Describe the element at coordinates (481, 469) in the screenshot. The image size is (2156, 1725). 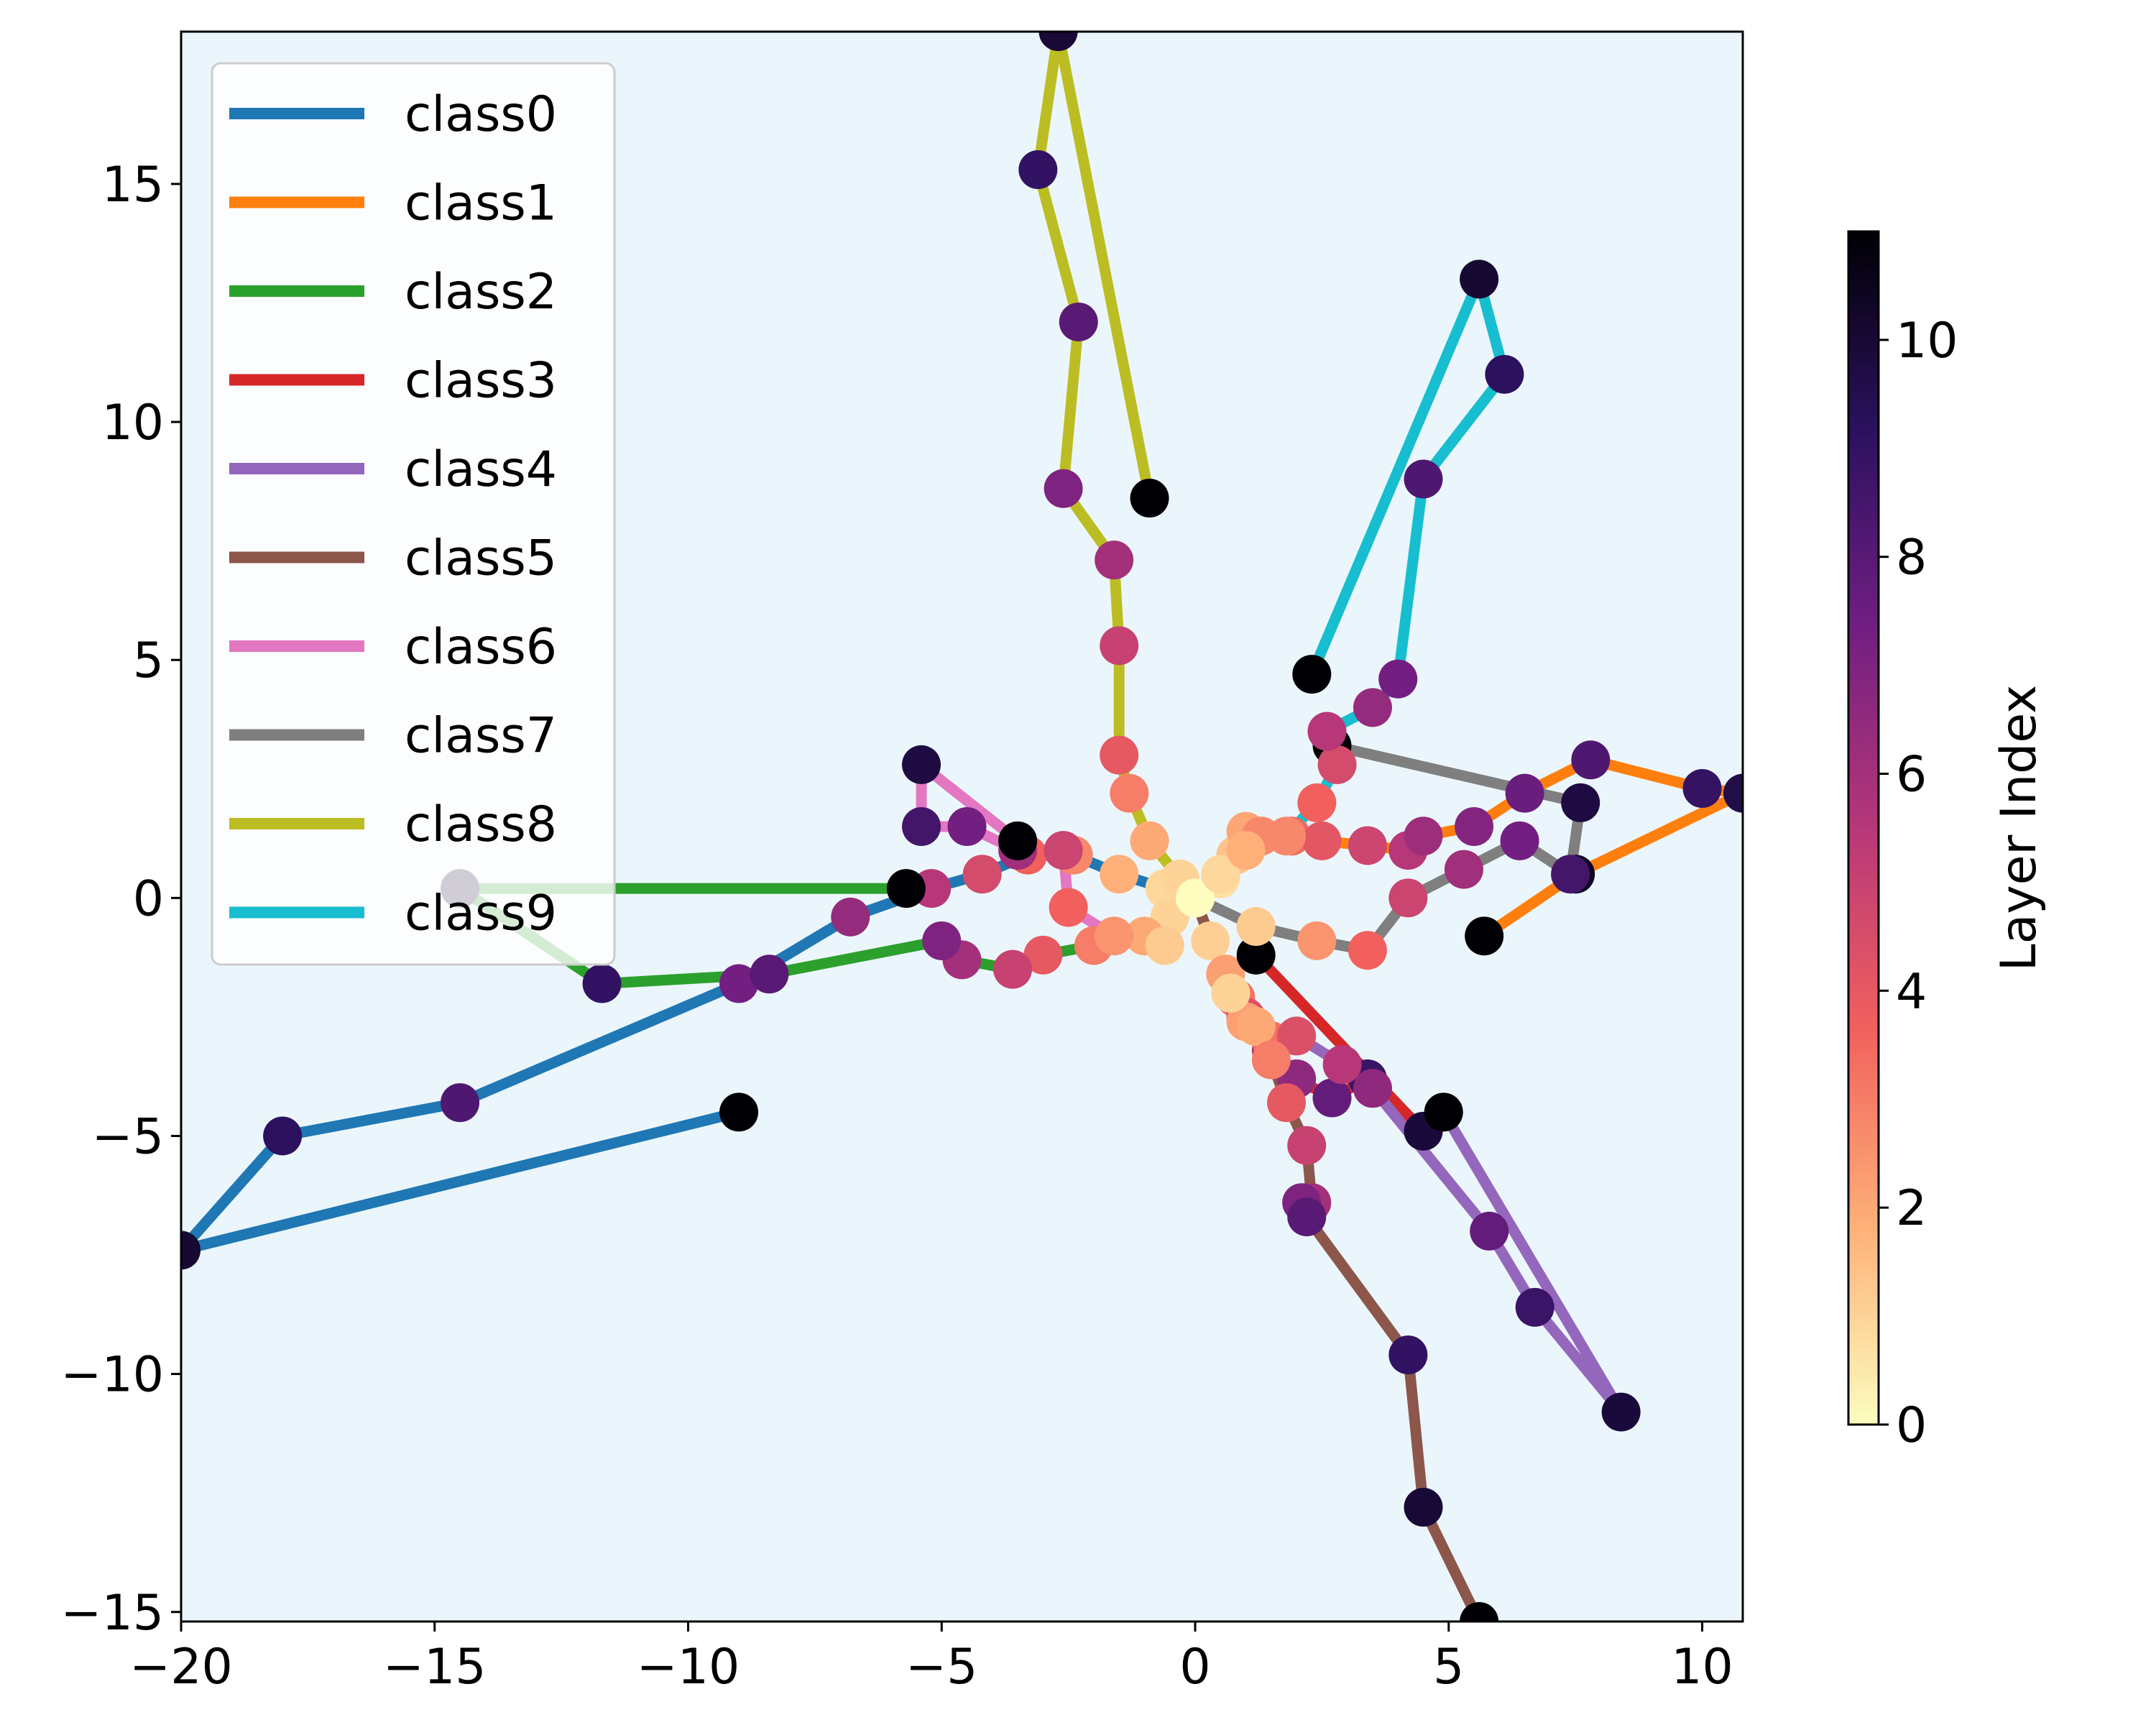
I see `legend-label-class4: class4` at that location.